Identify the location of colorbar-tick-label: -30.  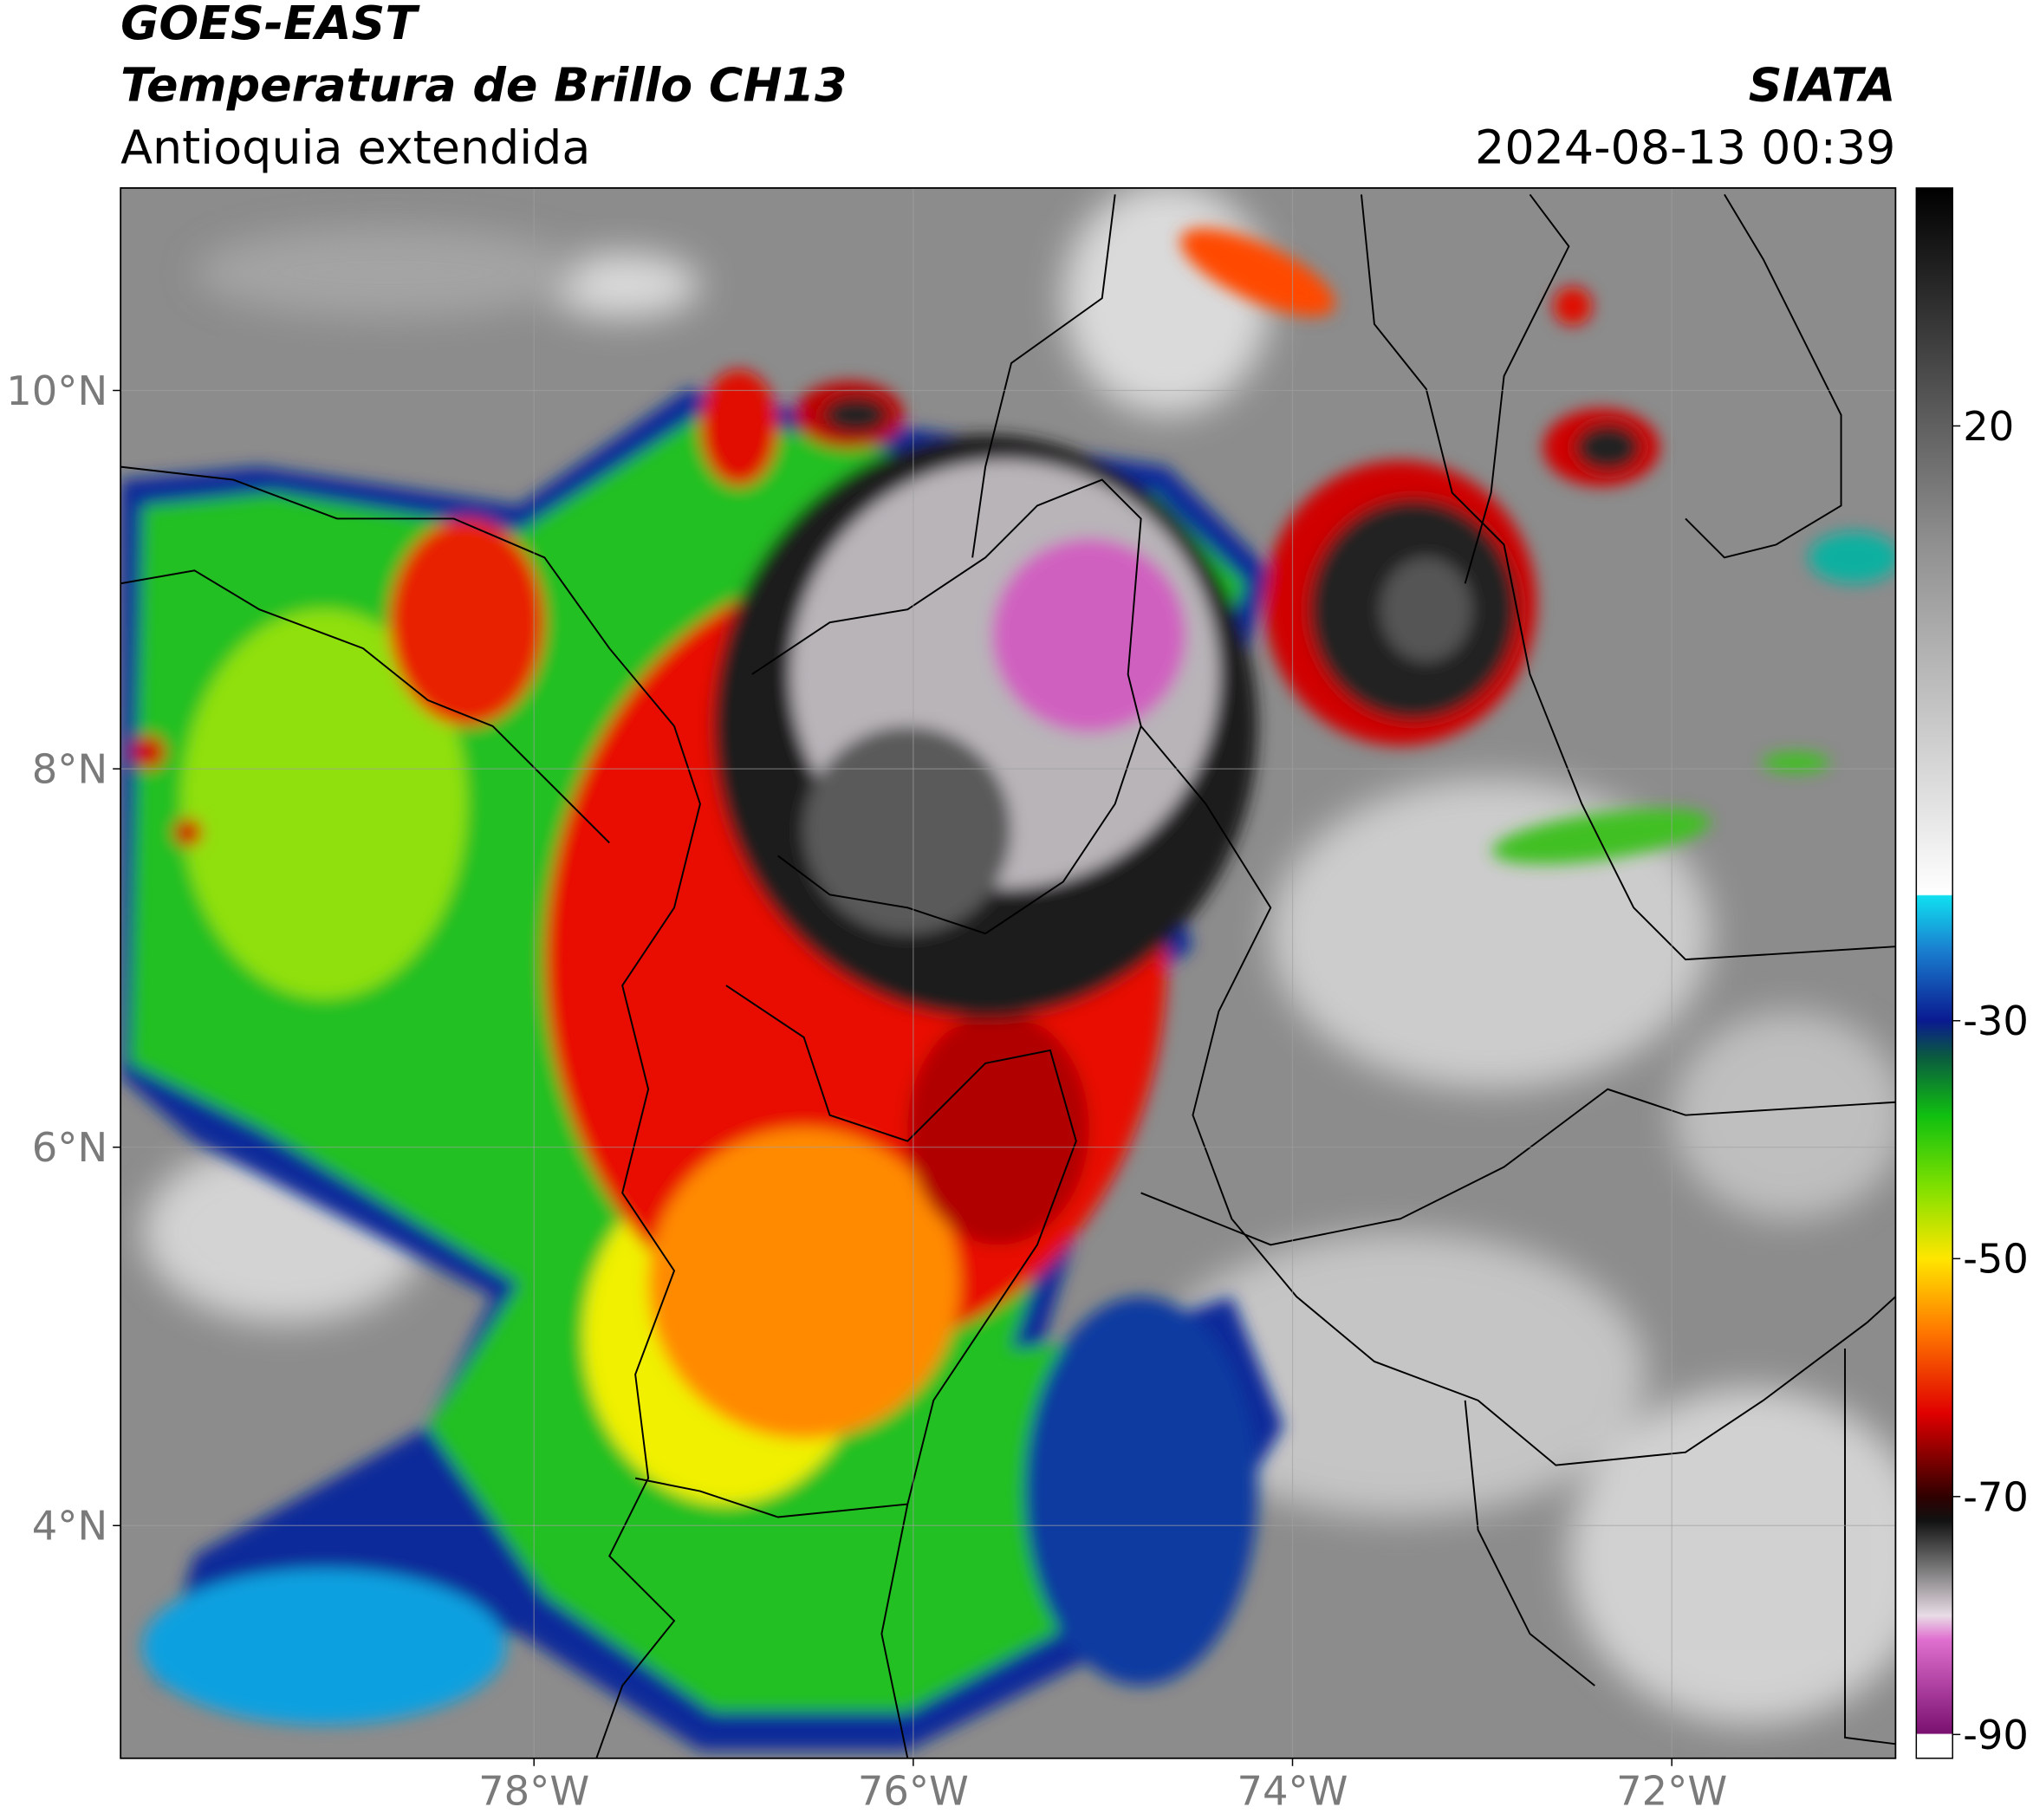
(1996, 1021).